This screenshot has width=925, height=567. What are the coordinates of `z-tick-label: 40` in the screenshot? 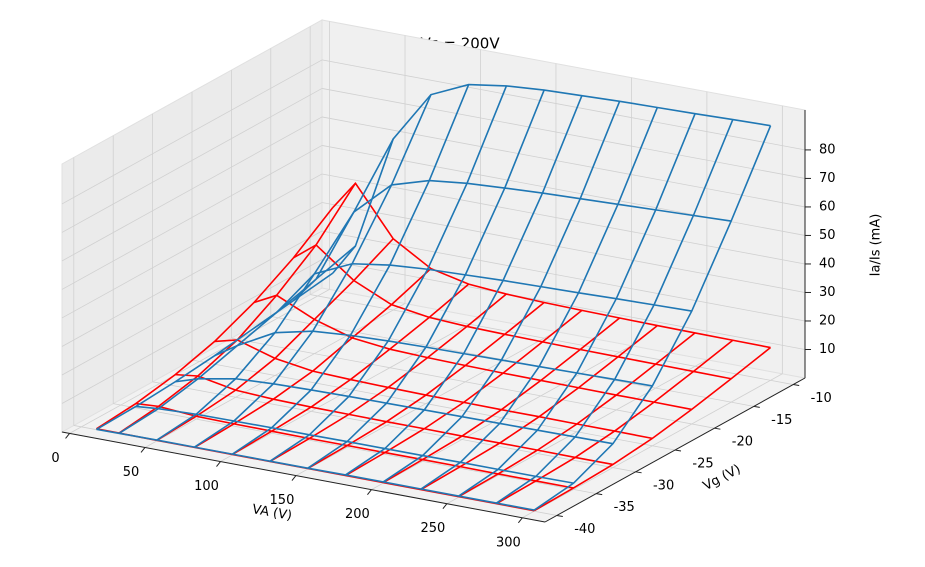 It's located at (827, 263).